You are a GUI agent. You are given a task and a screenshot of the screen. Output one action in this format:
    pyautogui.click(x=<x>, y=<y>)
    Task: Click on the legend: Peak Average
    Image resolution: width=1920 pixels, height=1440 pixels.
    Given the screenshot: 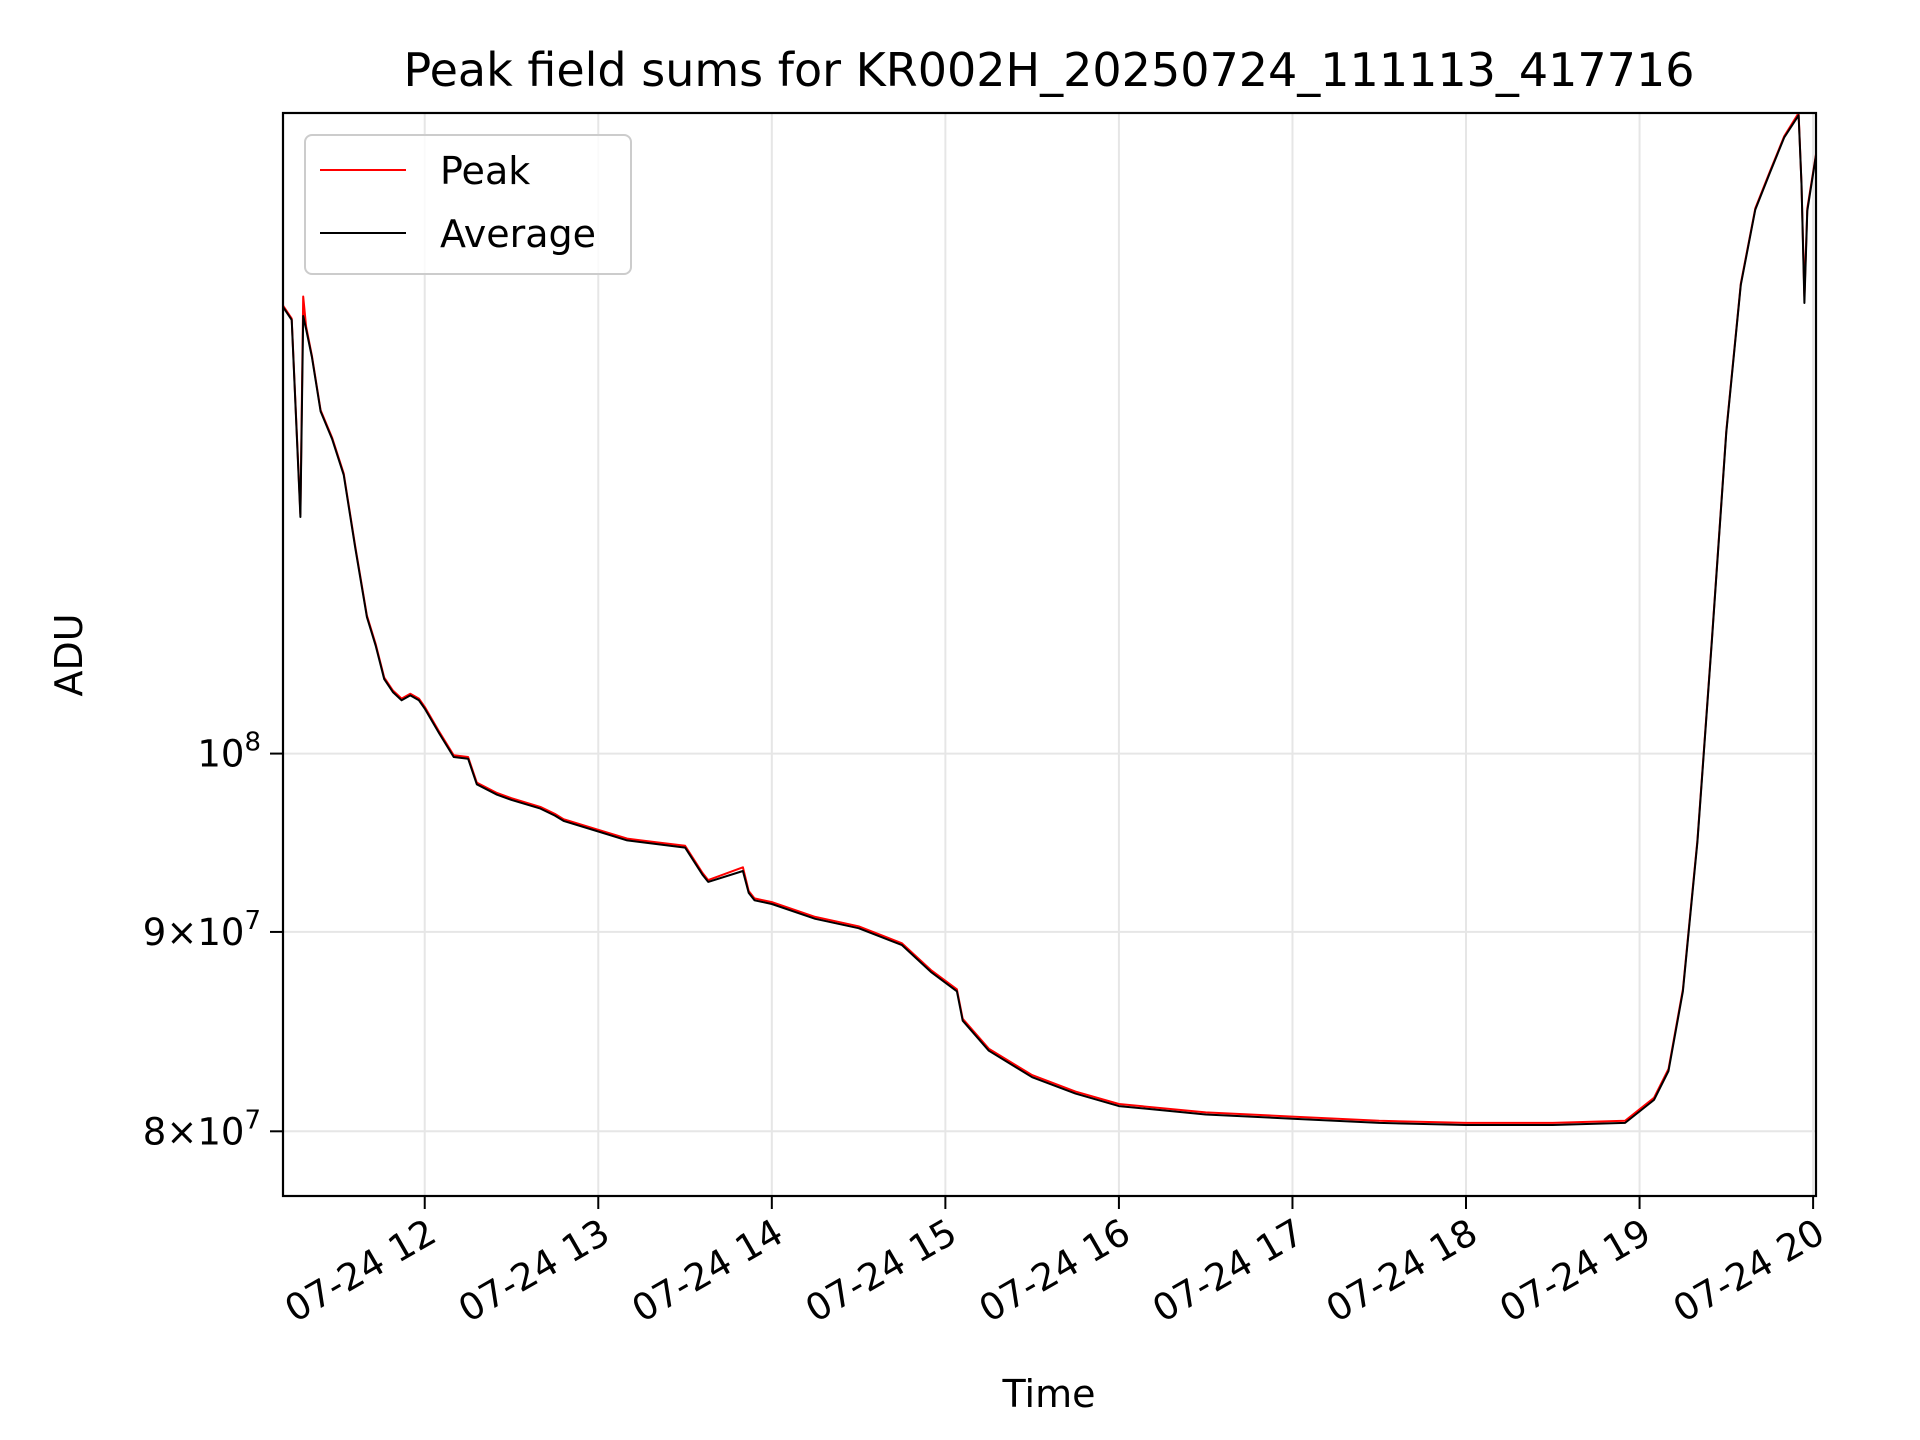 What is the action you would take?
    pyautogui.click(x=468, y=204)
    